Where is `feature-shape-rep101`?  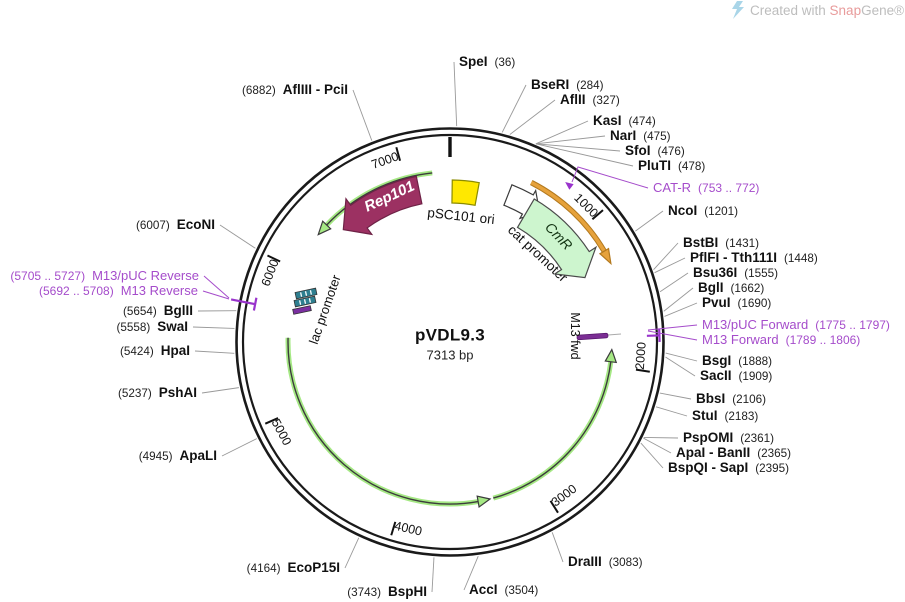
feature-shape-rep101 is located at coordinates (382, 205).